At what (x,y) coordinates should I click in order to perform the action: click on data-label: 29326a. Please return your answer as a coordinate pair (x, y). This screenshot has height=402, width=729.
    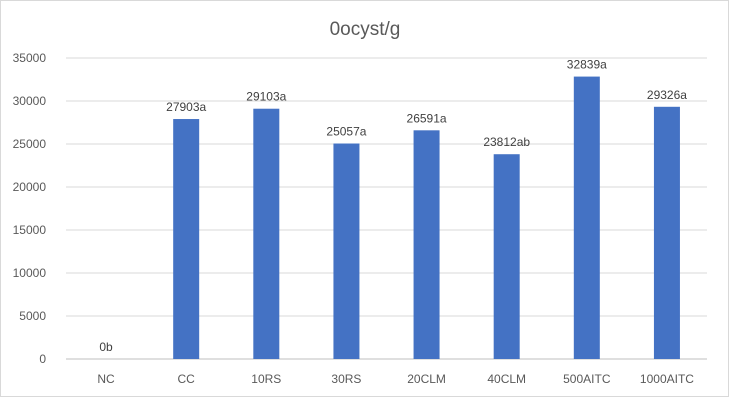
    Looking at the image, I should click on (667, 95).